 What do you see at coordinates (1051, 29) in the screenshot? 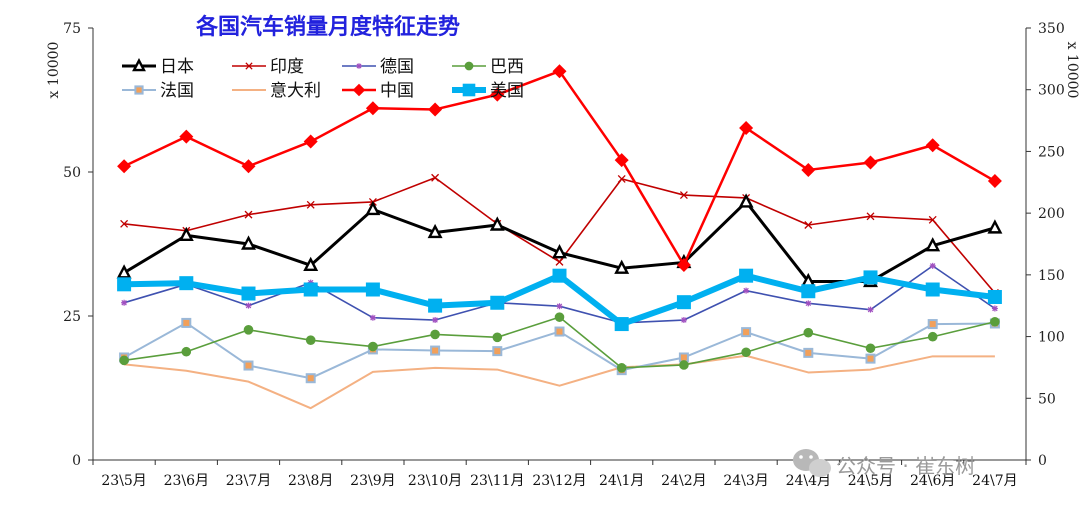
I see `y-right-tick-label: 350` at bounding box center [1051, 29].